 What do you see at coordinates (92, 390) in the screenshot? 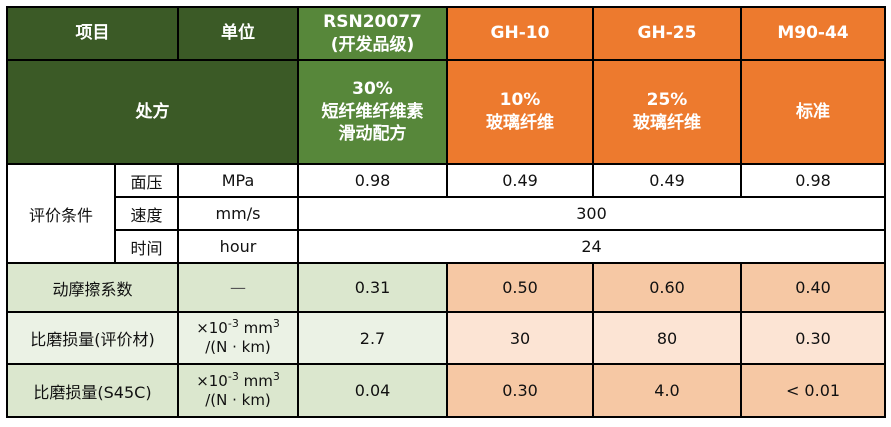
I see `result-label-wear-s45c: 比磨损量(S45C)` at bounding box center [92, 390].